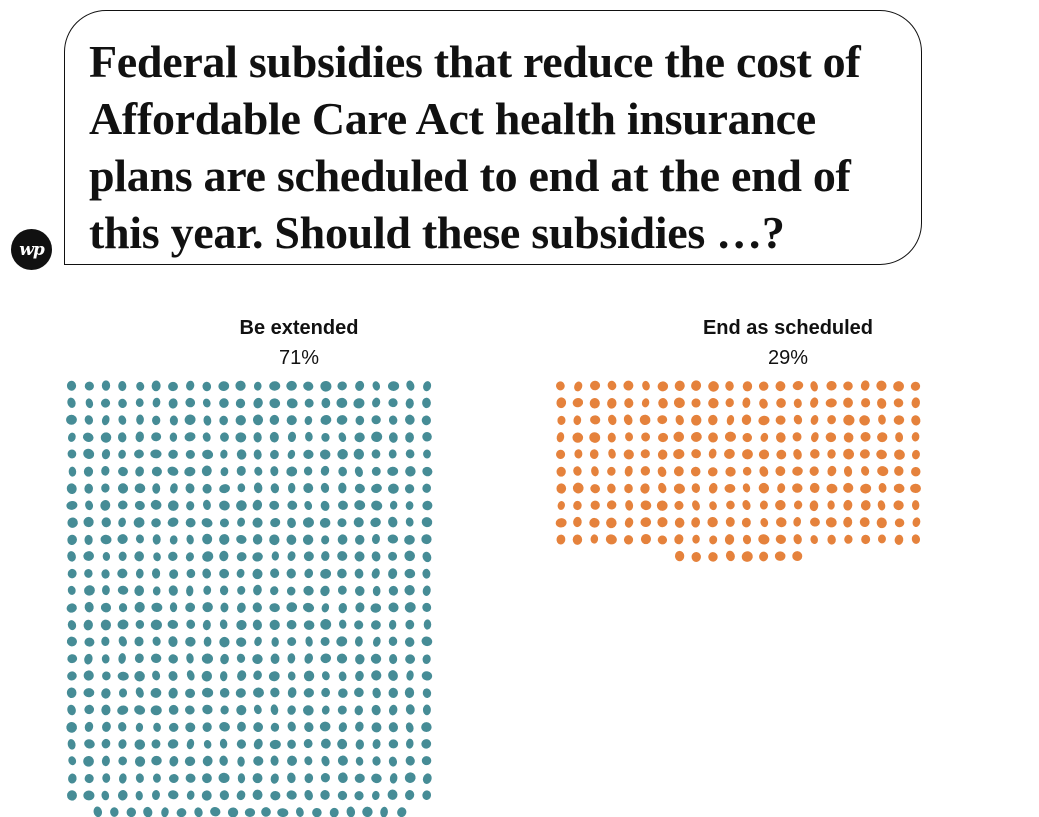 The height and width of the screenshot is (817, 1039). Describe the element at coordinates (299, 358) in the screenshot. I see `group-percent-be-extended: 71%` at that location.